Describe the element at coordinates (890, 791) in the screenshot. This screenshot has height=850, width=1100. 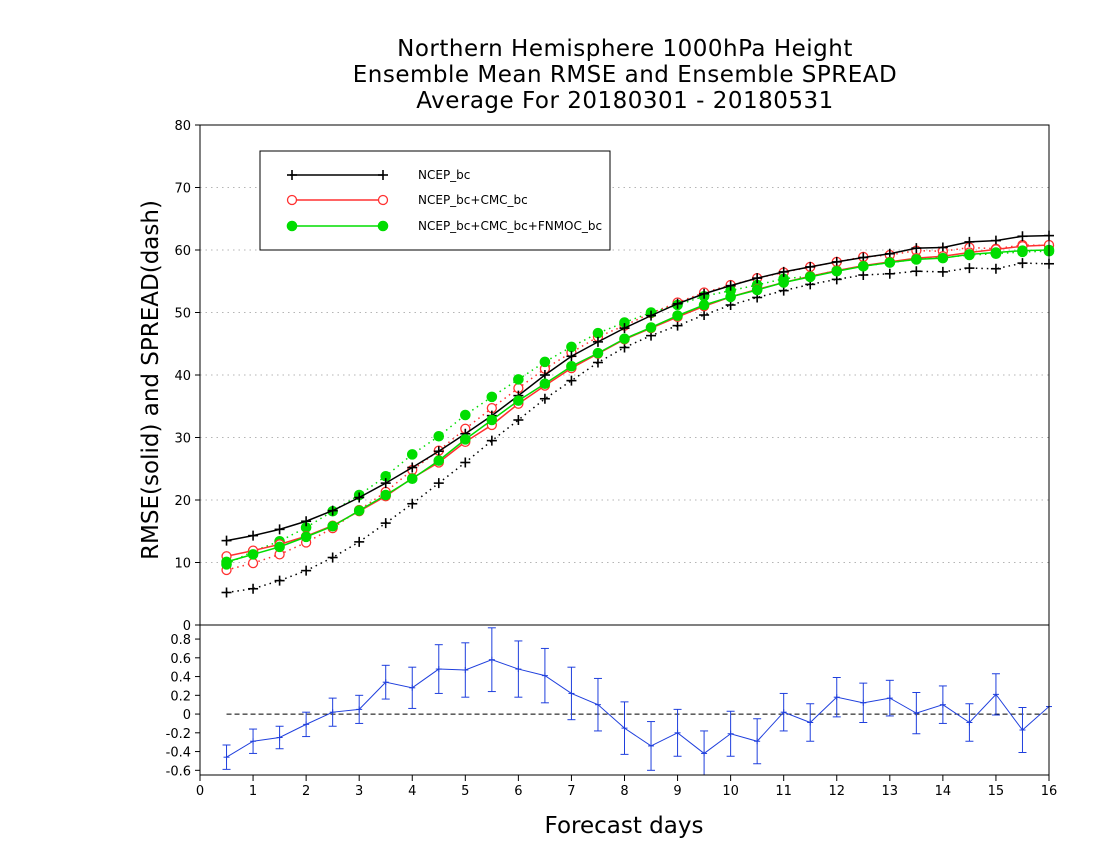
I see `x-tick-label: 13` at that location.